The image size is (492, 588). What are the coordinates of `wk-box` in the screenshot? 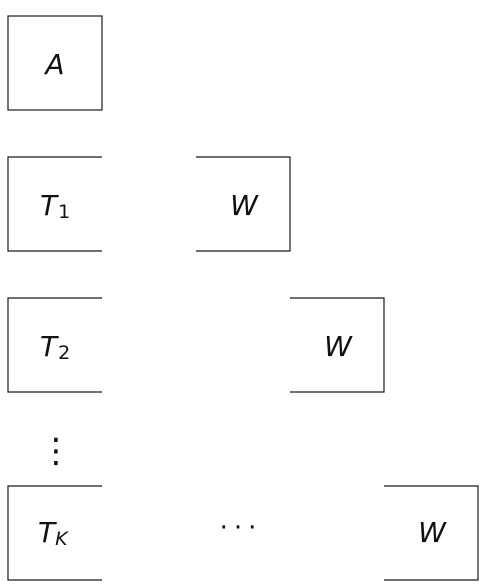 It's located at (431, 533).